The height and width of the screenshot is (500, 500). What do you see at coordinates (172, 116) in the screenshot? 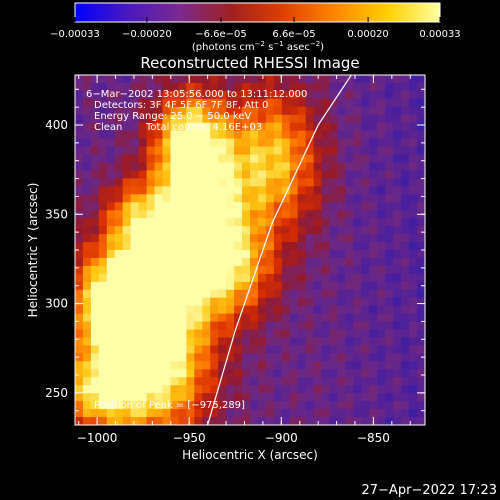
I see `annotation-energy: Energy Range: 25.0 − 50.0 keV` at bounding box center [172, 116].